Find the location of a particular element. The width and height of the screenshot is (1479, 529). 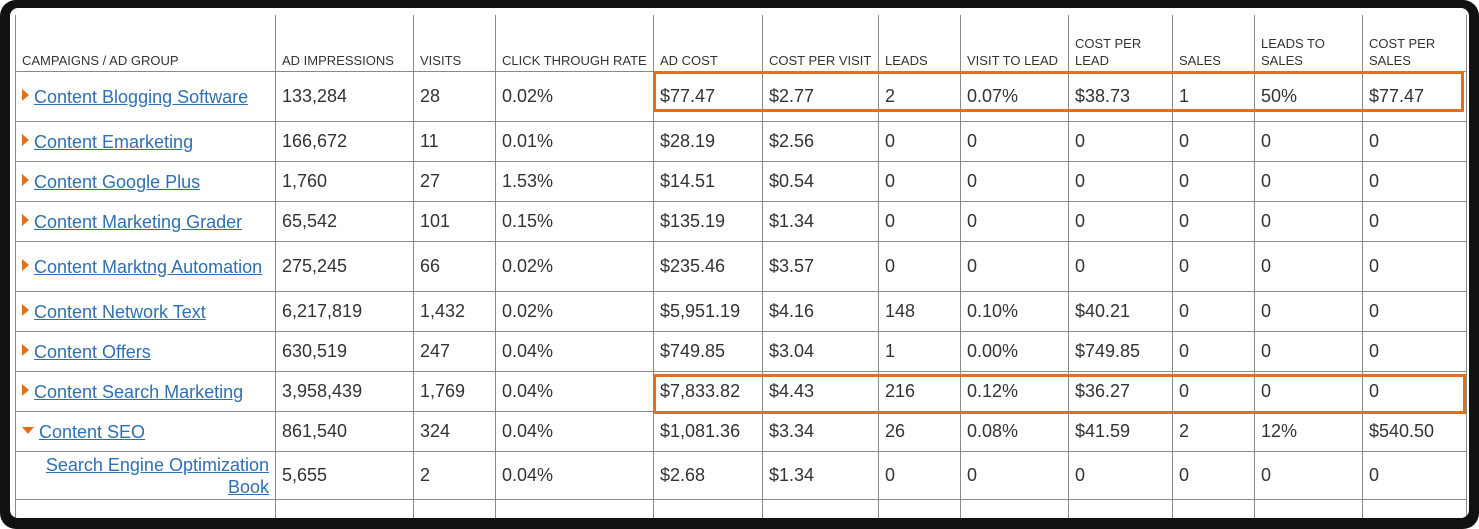

column-header: AD COST is located at coordinates (708, 43).